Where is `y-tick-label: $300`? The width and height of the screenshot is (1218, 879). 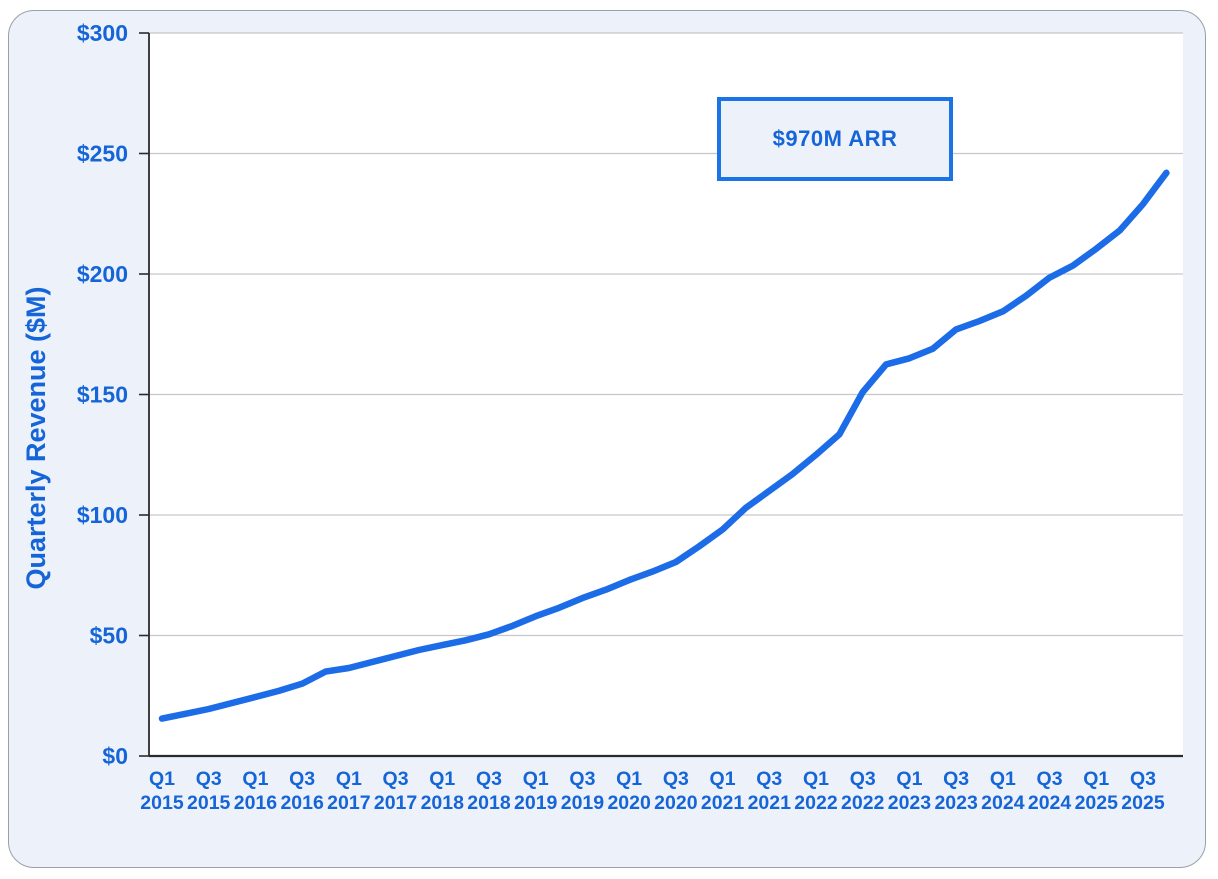
y-tick-label: $300 is located at coordinates (102, 33).